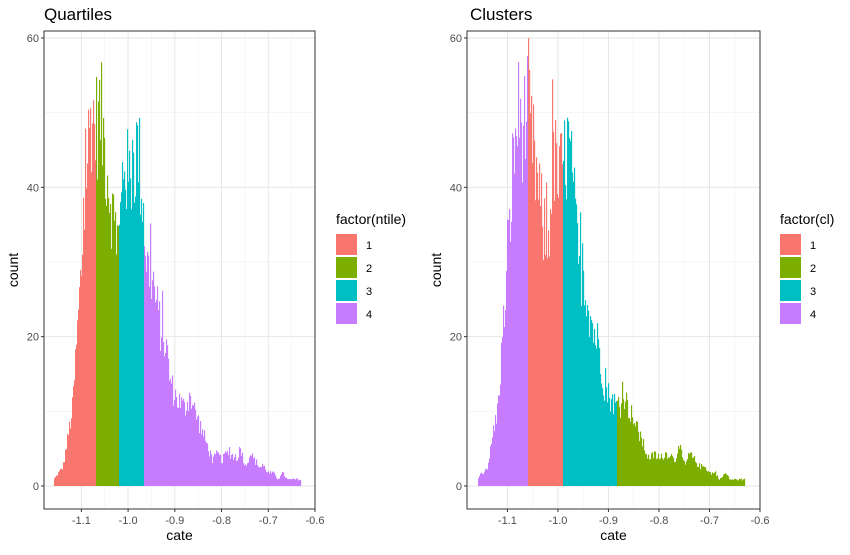 The width and height of the screenshot is (850, 555). I want to click on legend: factor(cl) 1 2 3 4, so click(807, 267).